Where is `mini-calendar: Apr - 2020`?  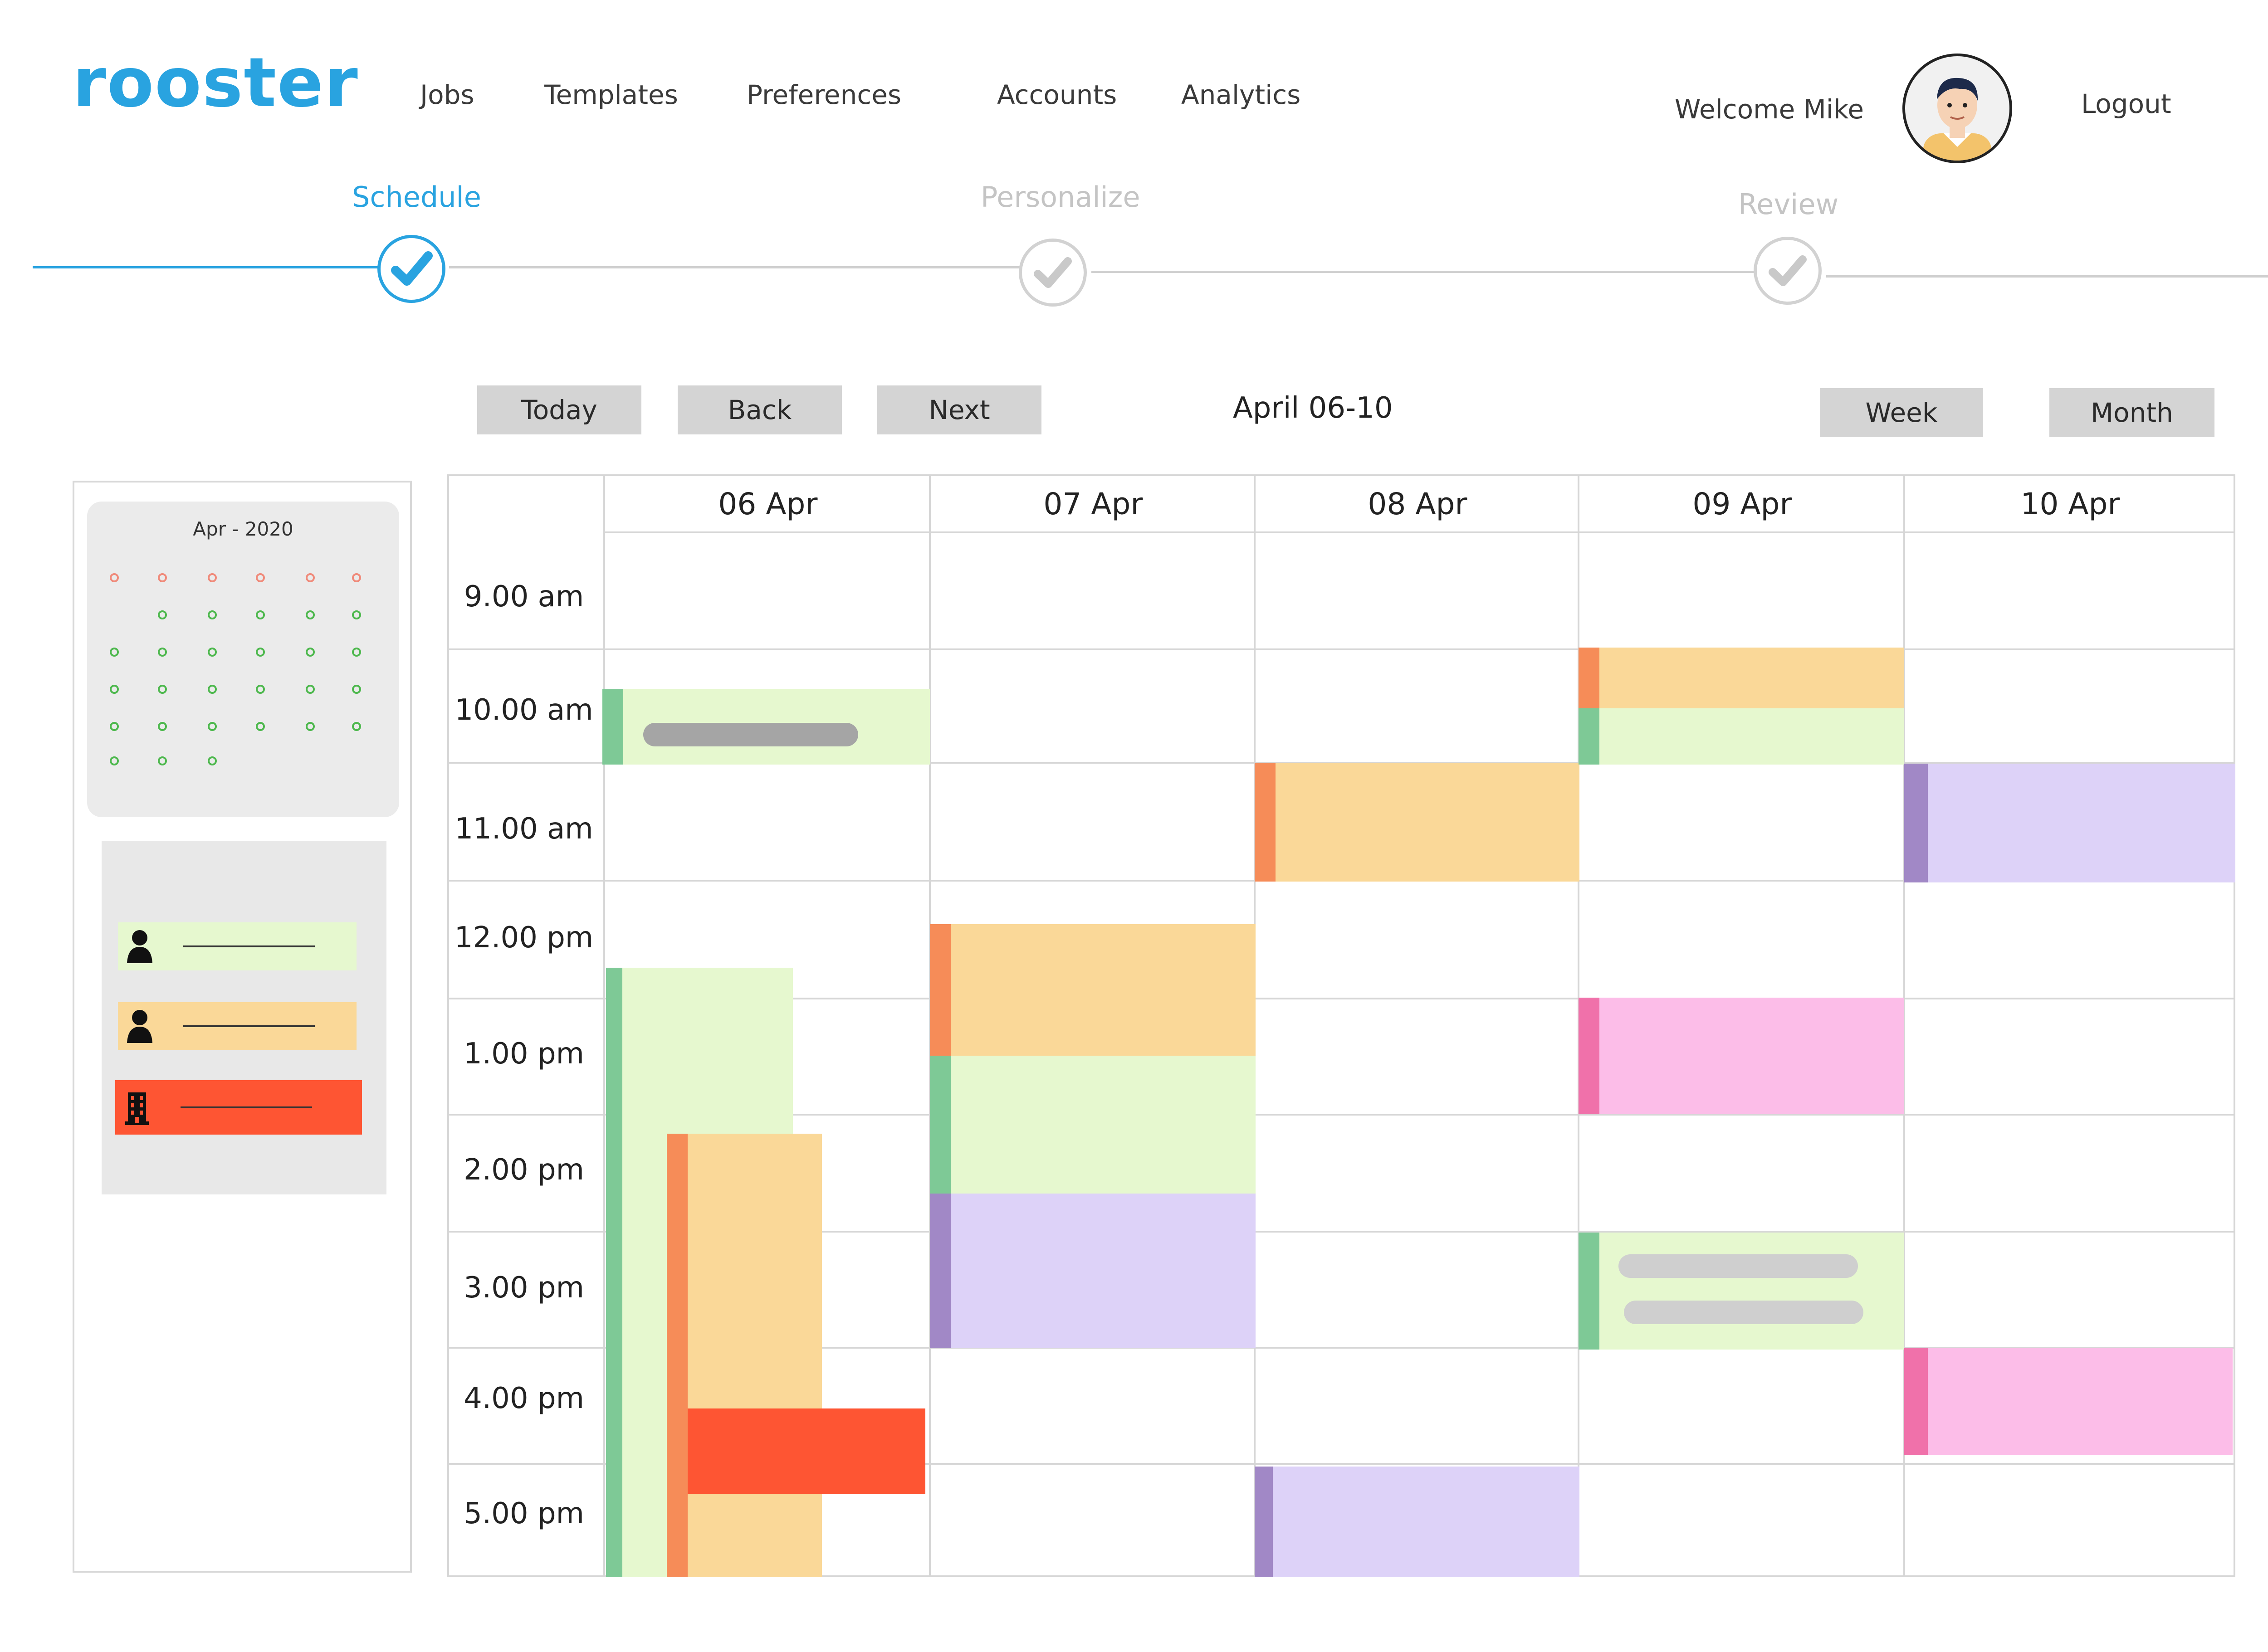
mini-calendar: Apr - 2020 is located at coordinates (243, 659).